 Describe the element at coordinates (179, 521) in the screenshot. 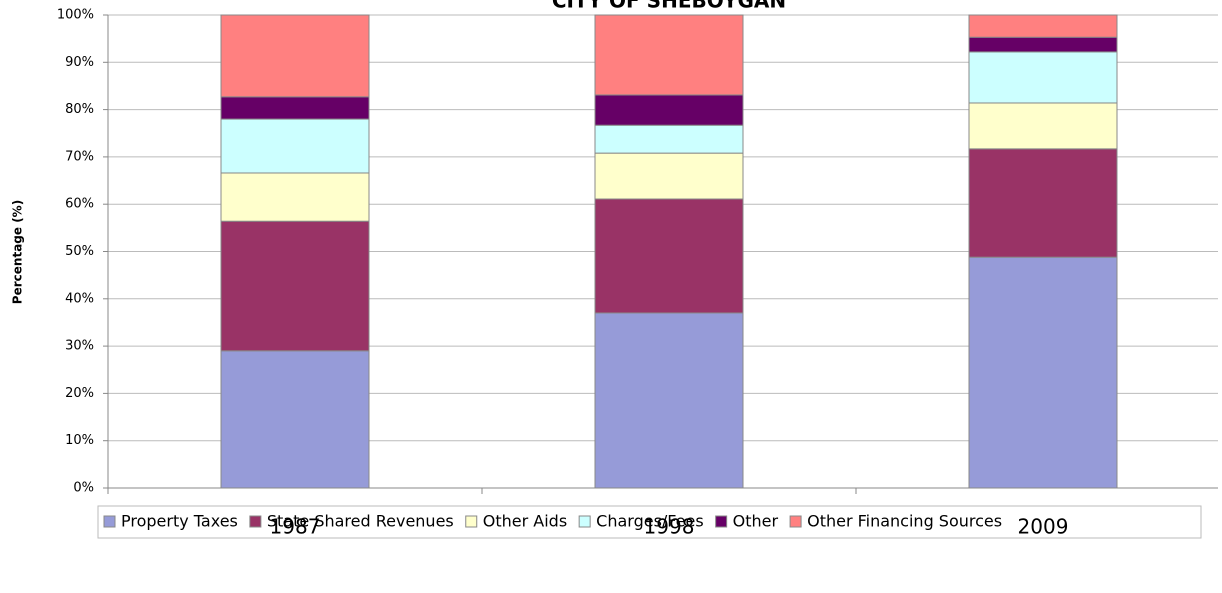

I see `legend-label: Property Taxes` at that location.